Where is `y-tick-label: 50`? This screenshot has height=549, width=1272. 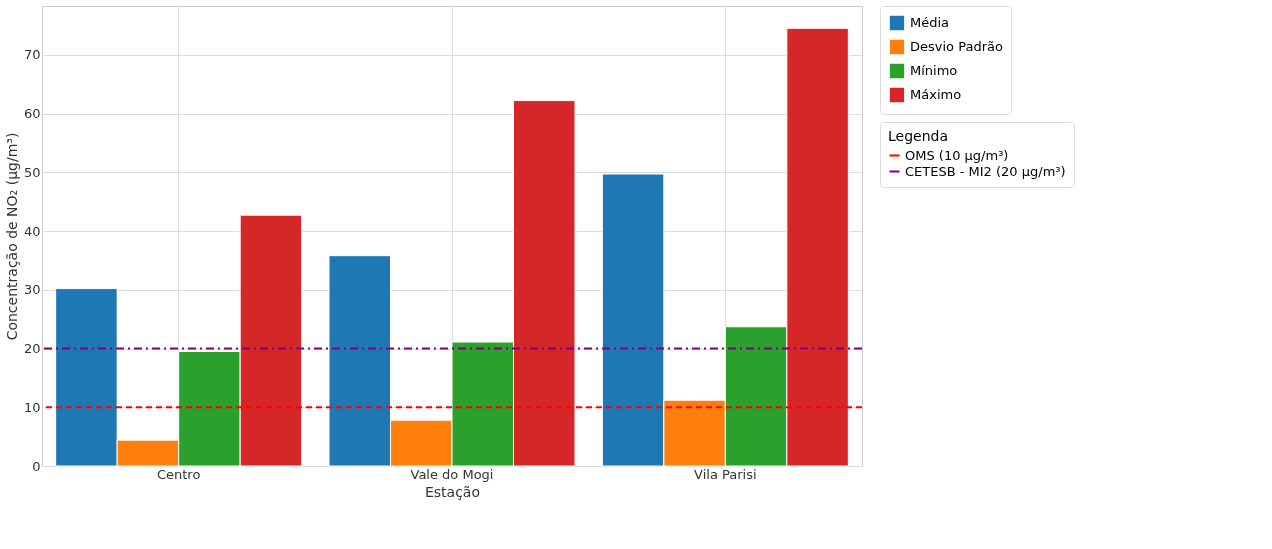 y-tick-label: 50 is located at coordinates (32, 172).